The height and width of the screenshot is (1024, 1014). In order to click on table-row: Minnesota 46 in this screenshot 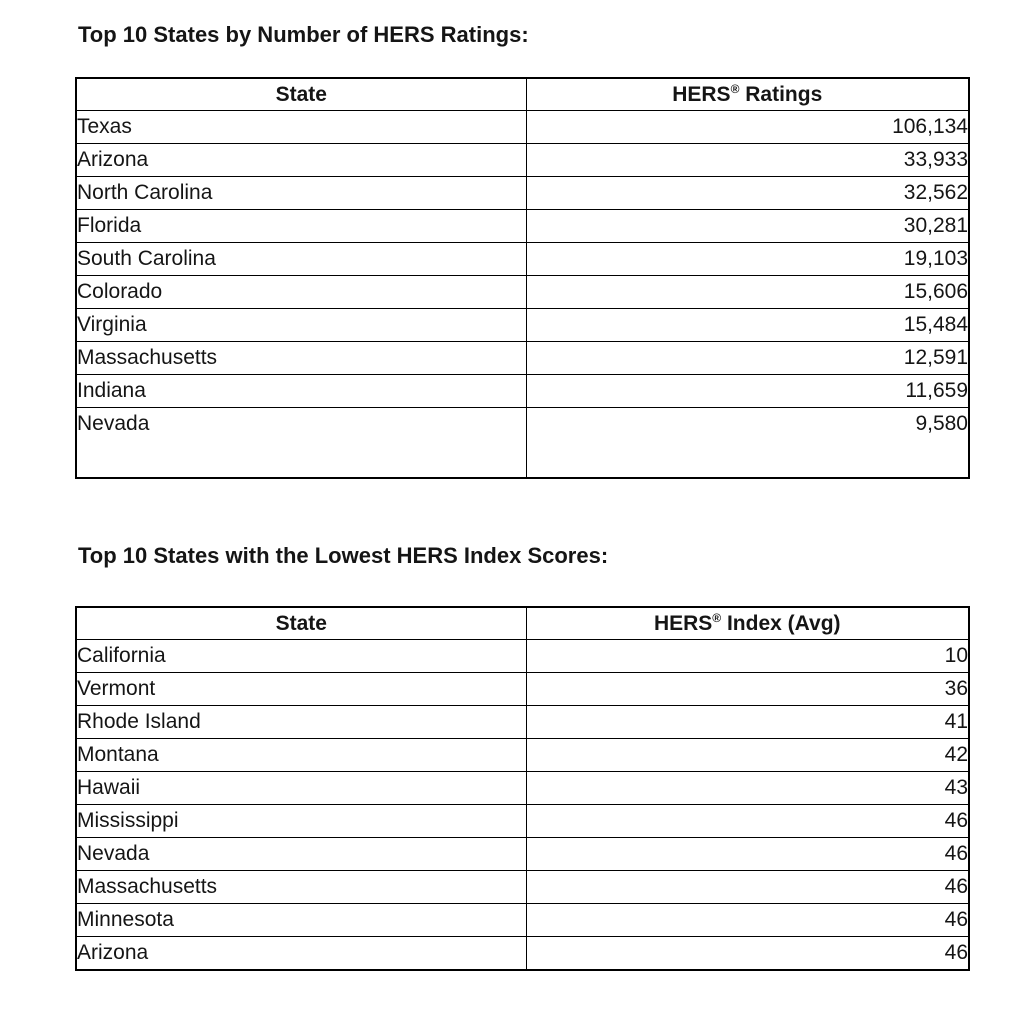, I will do `click(522, 920)`.